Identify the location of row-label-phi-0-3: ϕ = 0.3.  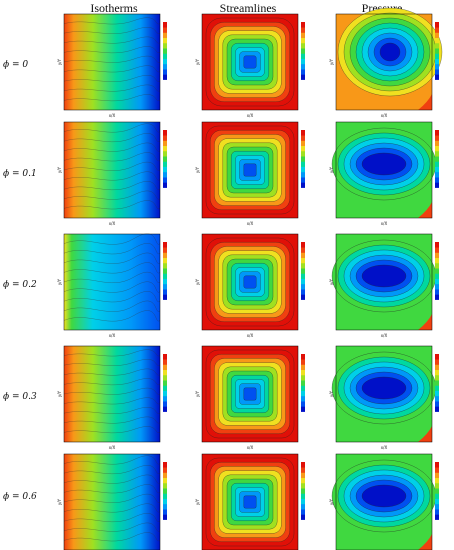
(20, 397).